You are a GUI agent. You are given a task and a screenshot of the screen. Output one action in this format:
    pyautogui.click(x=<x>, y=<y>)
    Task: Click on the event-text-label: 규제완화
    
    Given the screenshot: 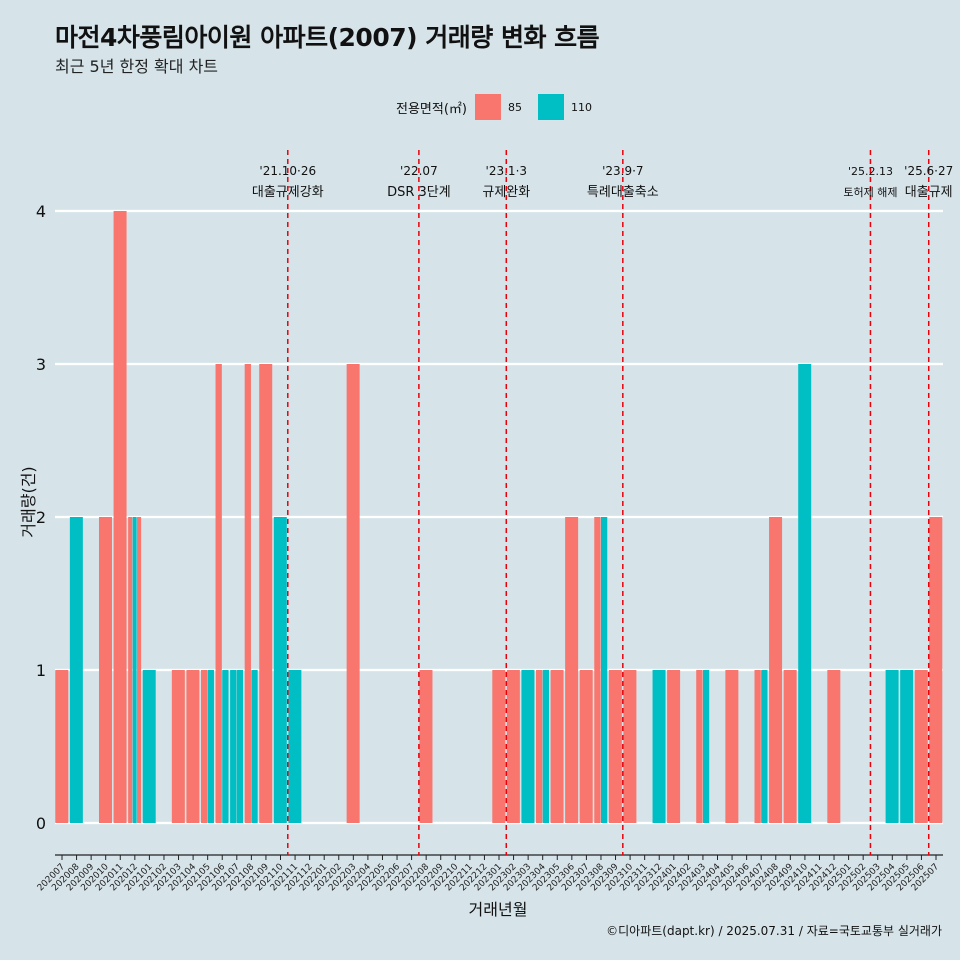 What is the action you would take?
    pyautogui.click(x=506, y=192)
    